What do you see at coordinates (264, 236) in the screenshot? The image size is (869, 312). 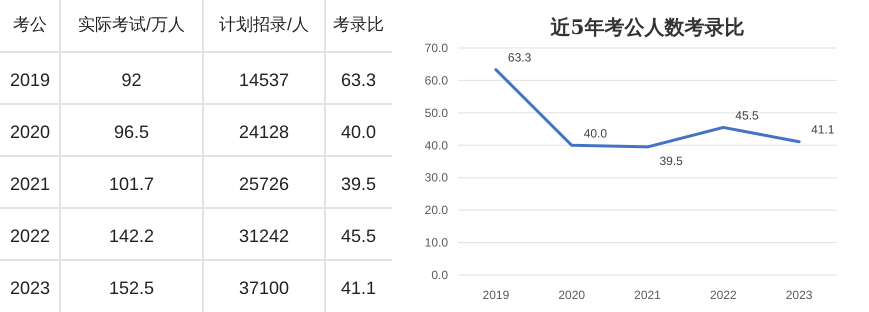 I see `data-label: 31242` at bounding box center [264, 236].